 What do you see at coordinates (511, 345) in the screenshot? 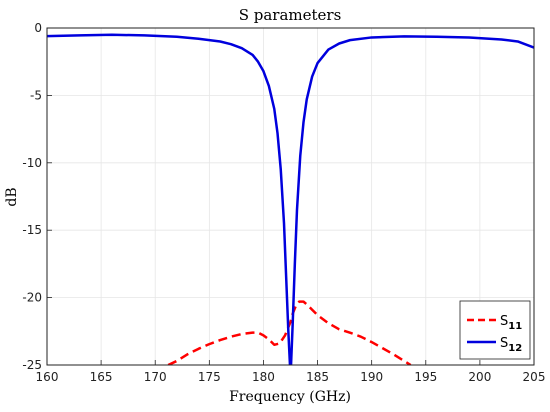
I see `legend-label-s12: S12` at bounding box center [511, 345].